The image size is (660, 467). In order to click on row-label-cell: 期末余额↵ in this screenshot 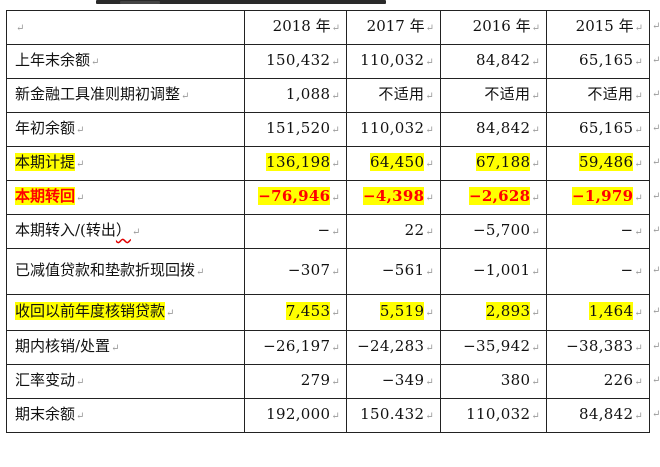, I will do `click(125, 415)`.